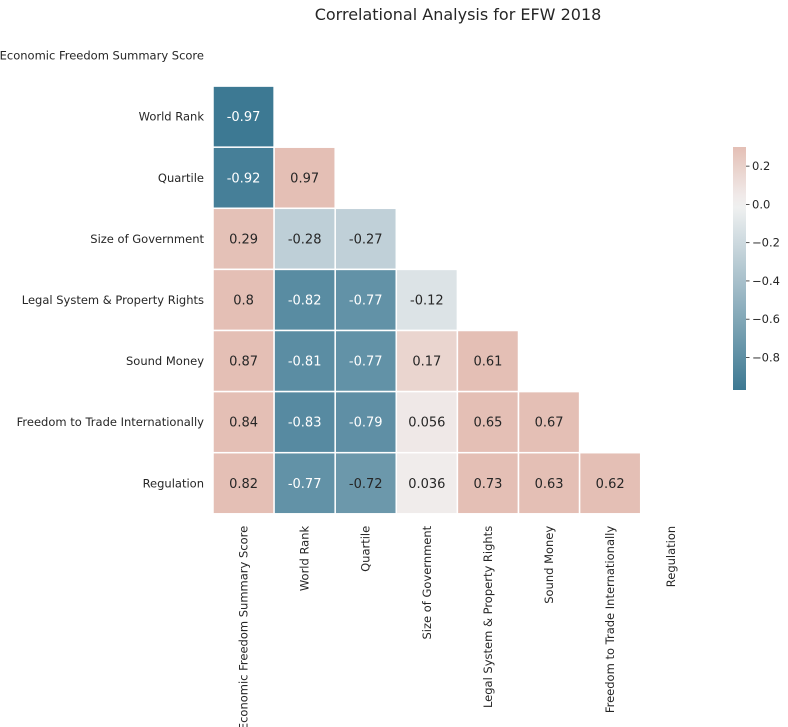  I want to click on cell-value-label: 0.056, so click(426, 423).